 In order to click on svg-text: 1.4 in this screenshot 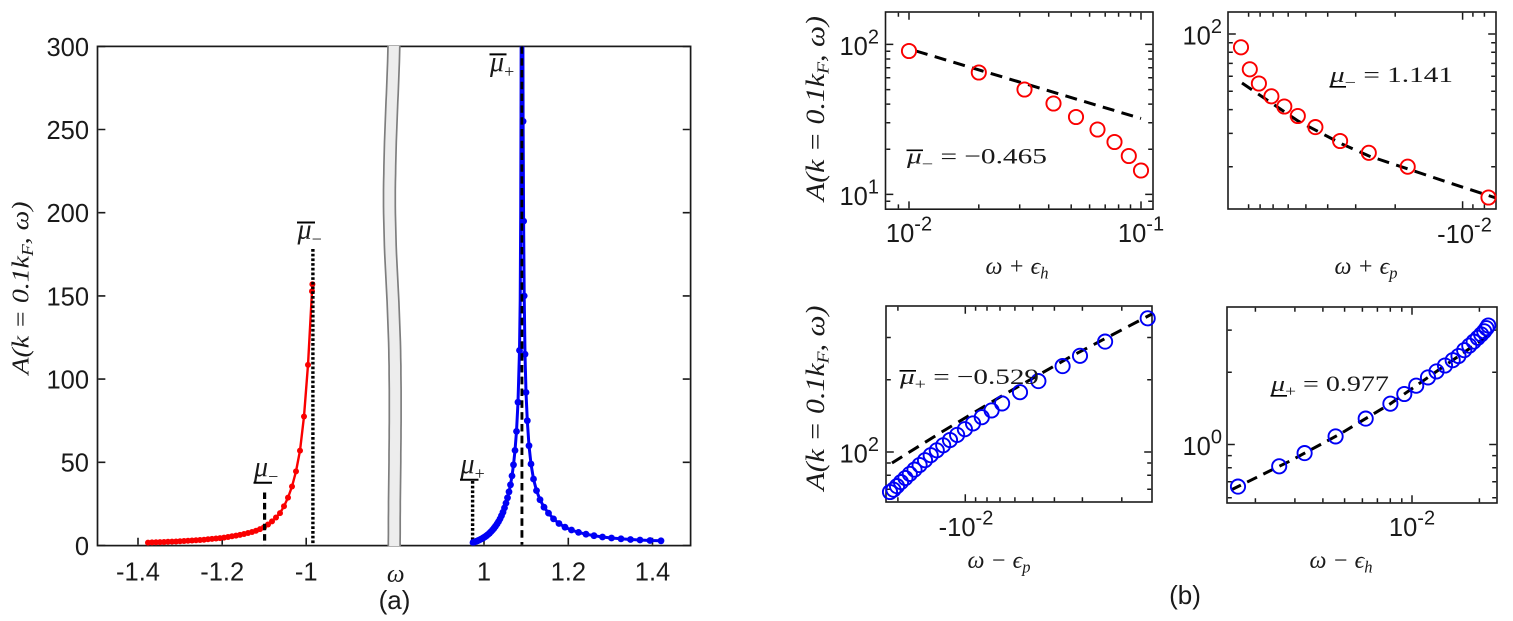, I will do `click(652, 573)`.